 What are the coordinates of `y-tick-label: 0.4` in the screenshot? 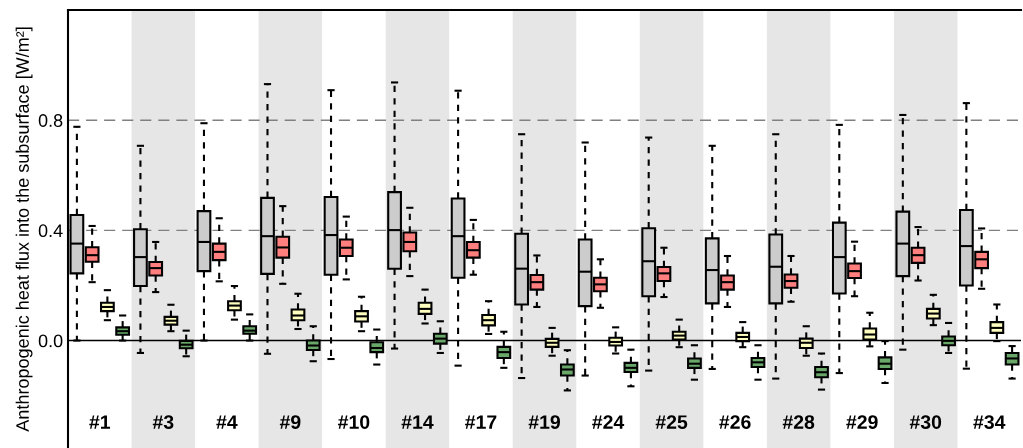 It's located at (50, 231).